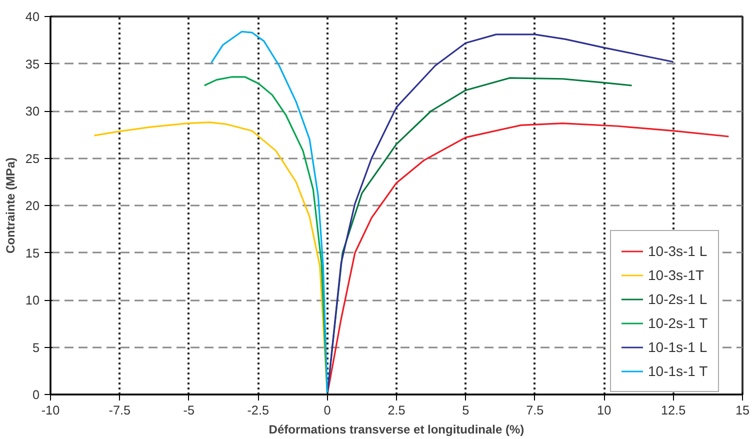  What do you see at coordinates (604, 411) in the screenshot?
I see `x-tick-label: 10` at bounding box center [604, 411].